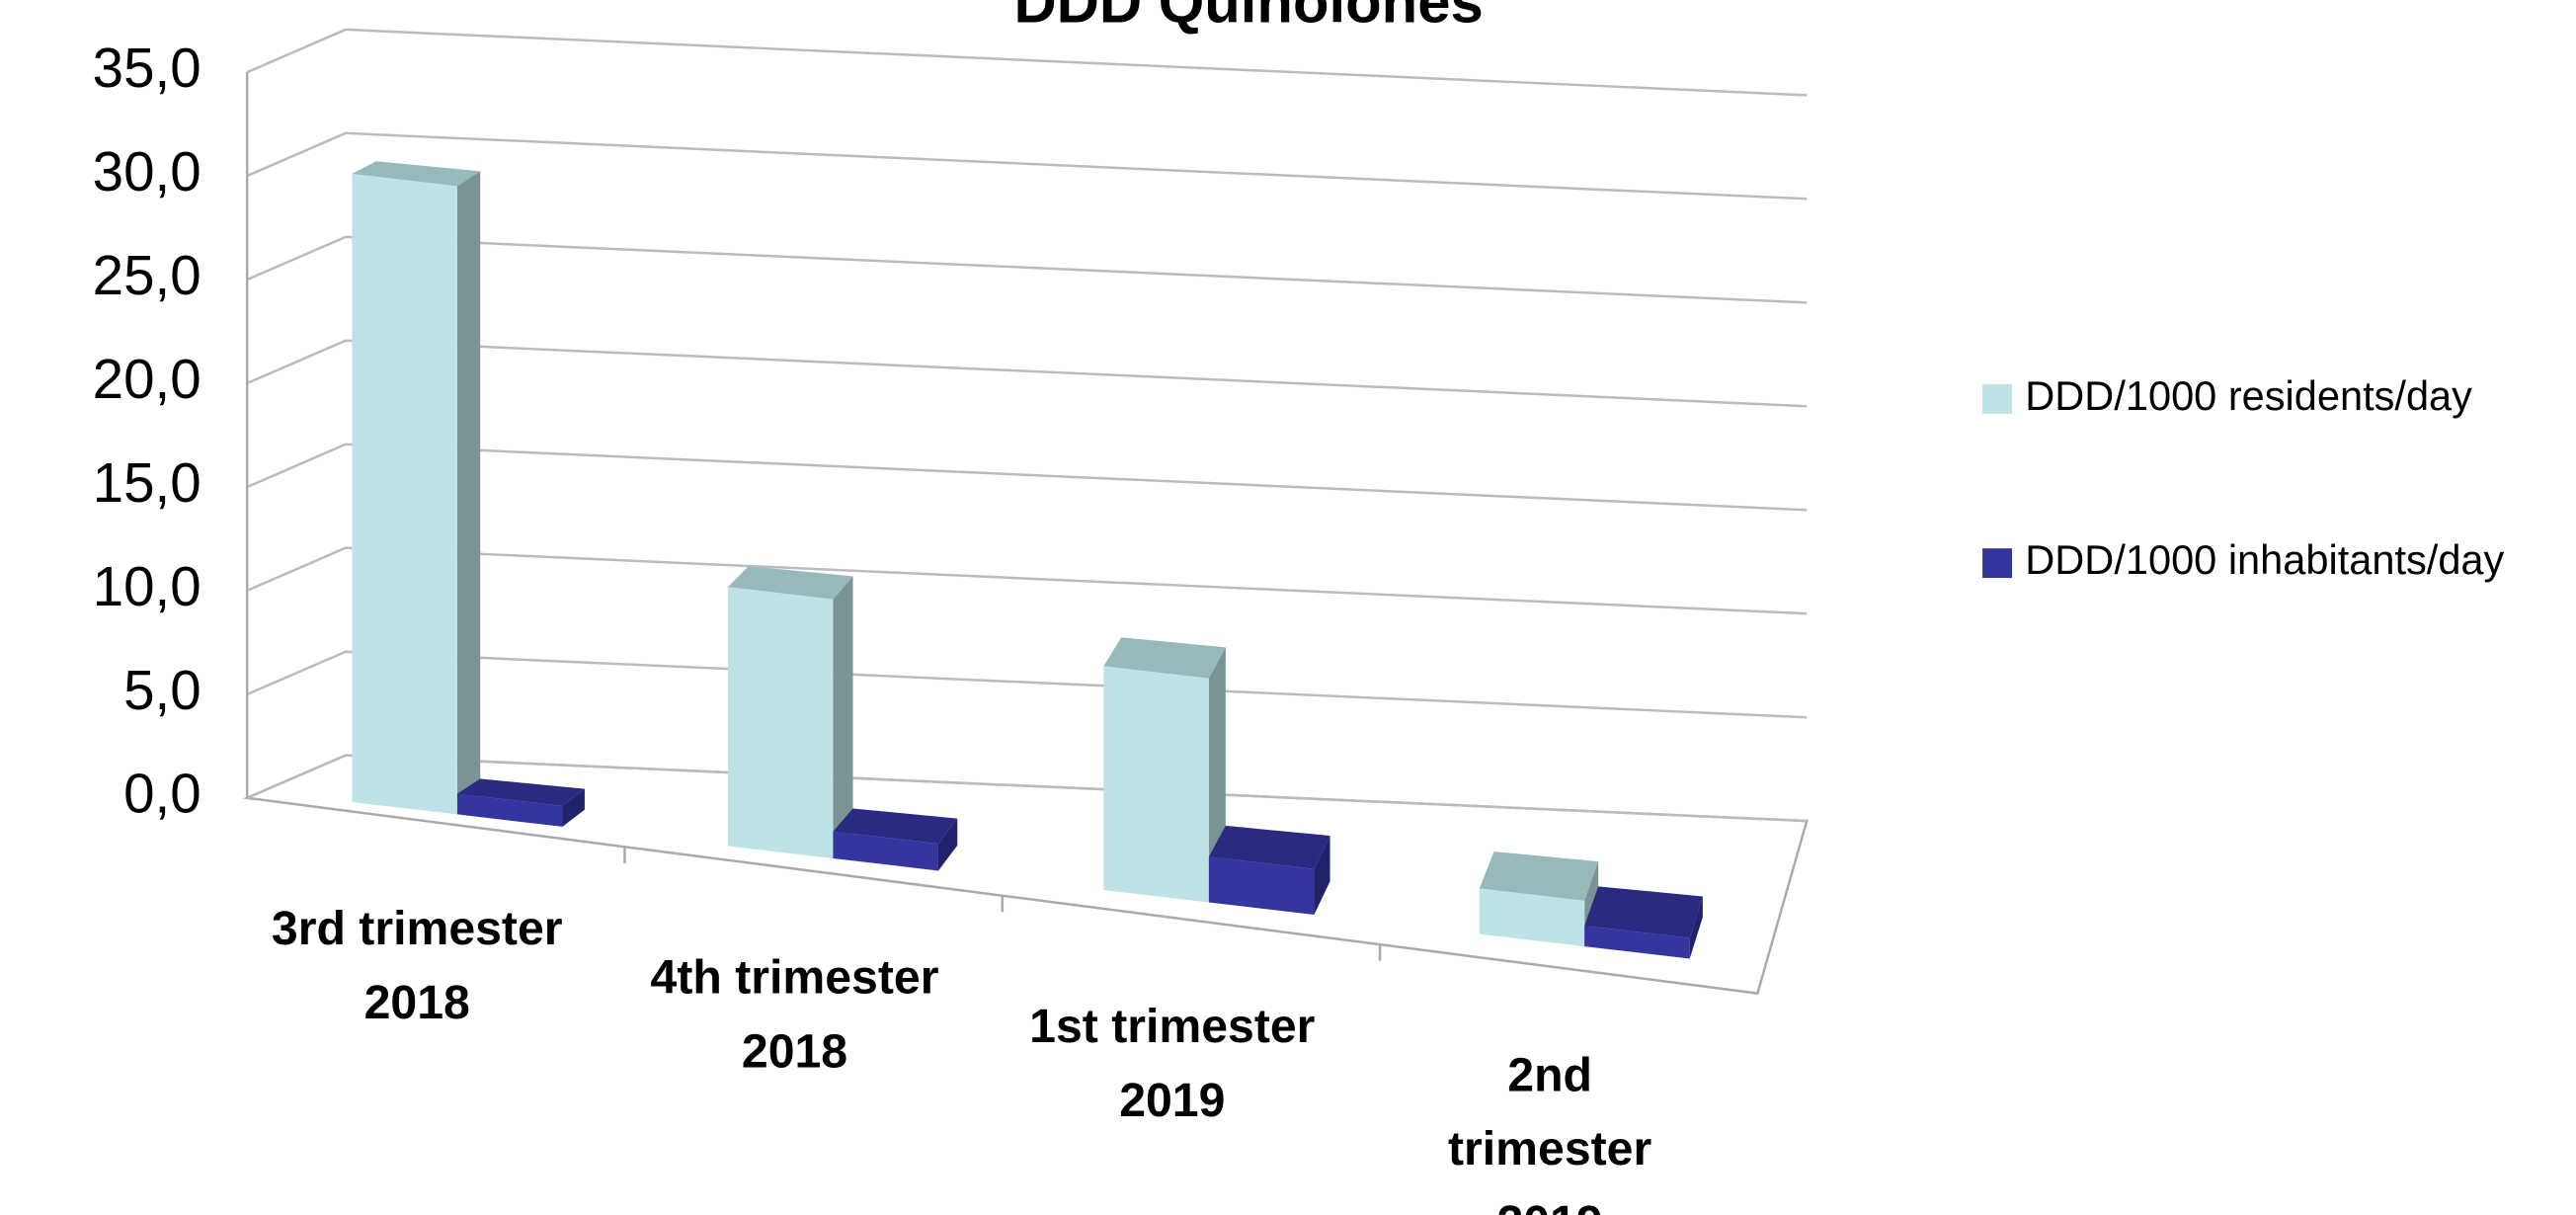 Image resolution: width=2576 pixels, height=1215 pixels. I want to click on x-tick-line: 1st trimester, so click(1172, 1027).